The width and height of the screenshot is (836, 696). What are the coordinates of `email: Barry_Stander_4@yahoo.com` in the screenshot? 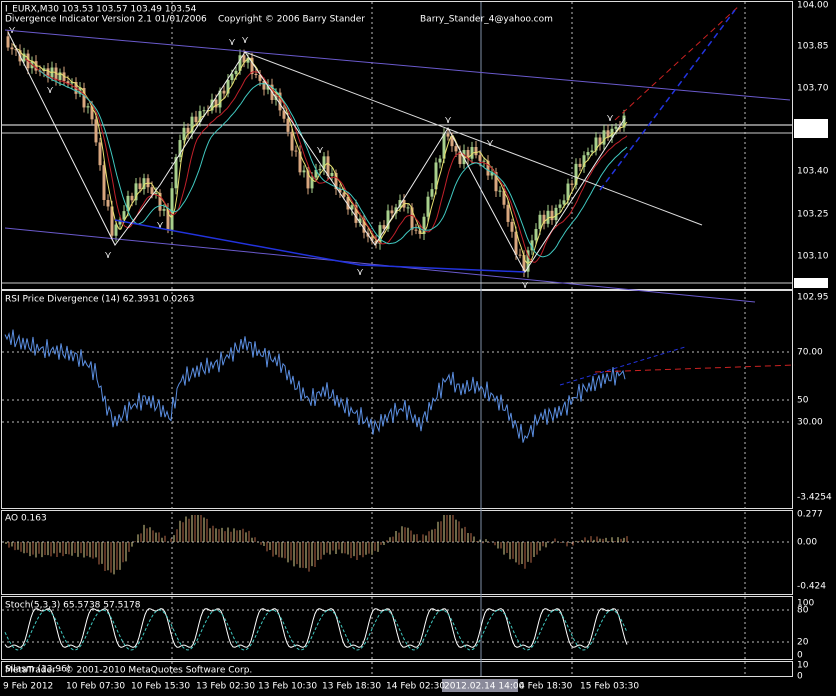 It's located at (486, 20).